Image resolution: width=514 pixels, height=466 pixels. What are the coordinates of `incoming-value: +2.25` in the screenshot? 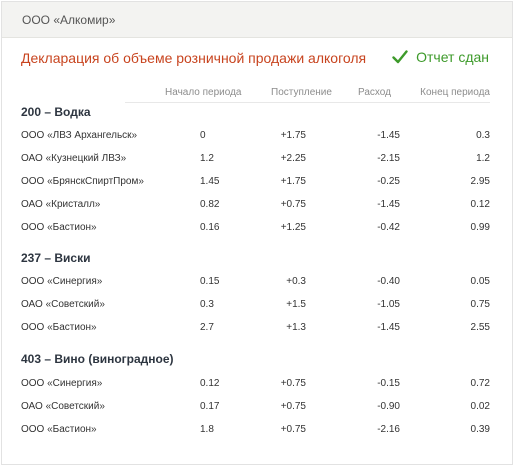 It's located at (293, 158).